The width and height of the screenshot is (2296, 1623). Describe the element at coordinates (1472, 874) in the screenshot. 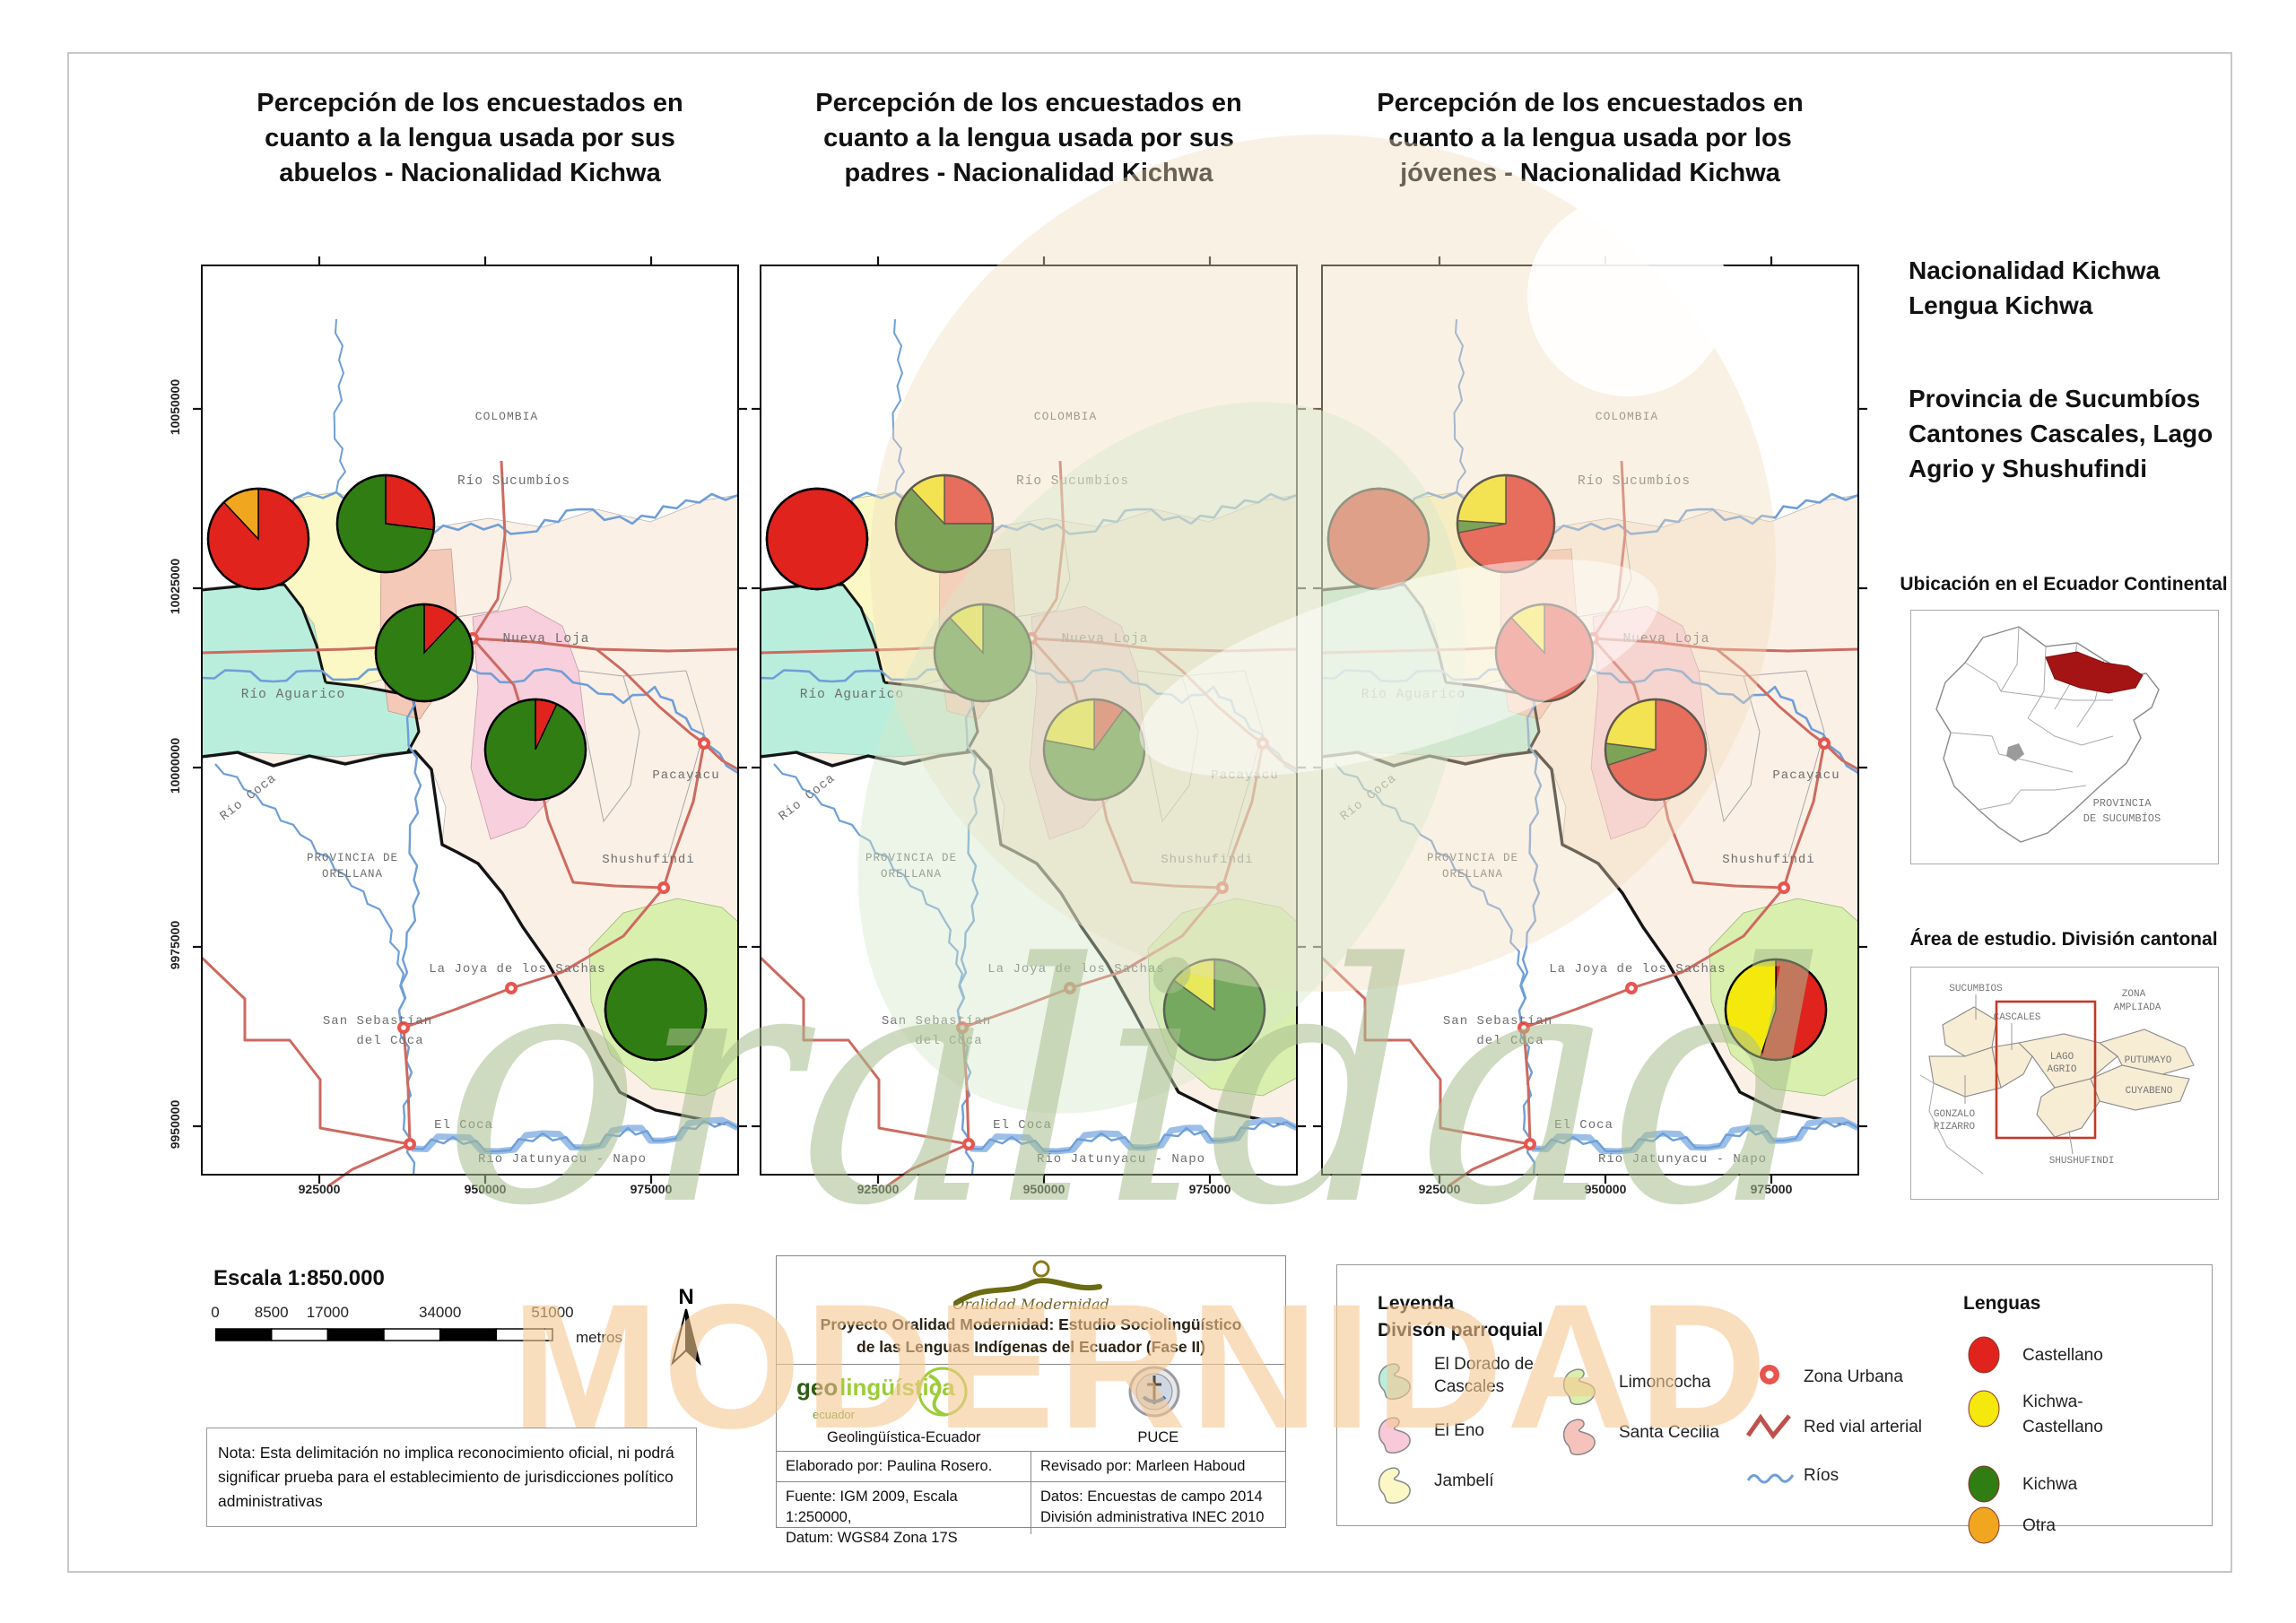

I see `map-place-label: ORELLANA` at that location.